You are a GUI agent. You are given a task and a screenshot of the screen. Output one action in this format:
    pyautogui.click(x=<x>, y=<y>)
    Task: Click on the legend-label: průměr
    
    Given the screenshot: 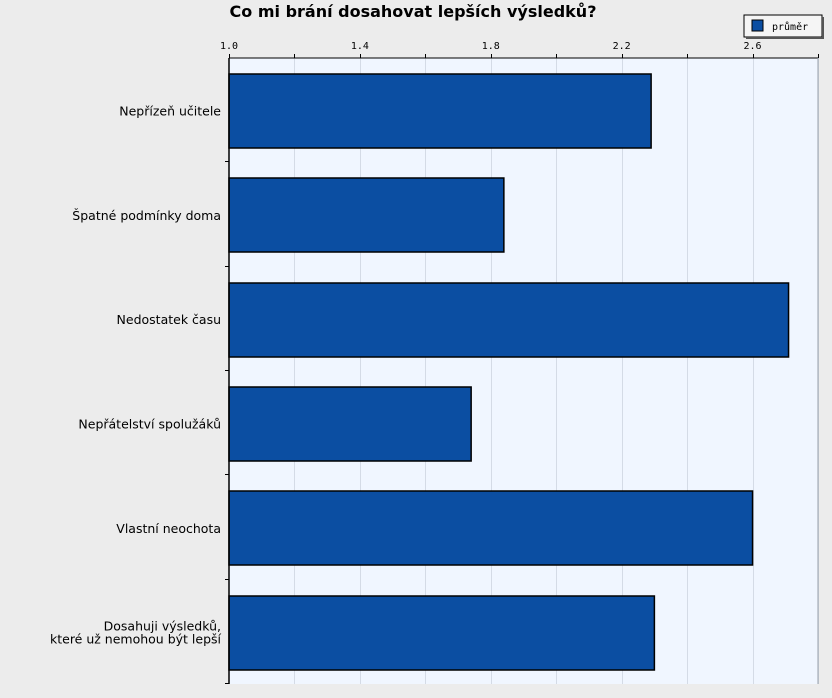 What is the action you would take?
    pyautogui.click(x=790, y=27)
    